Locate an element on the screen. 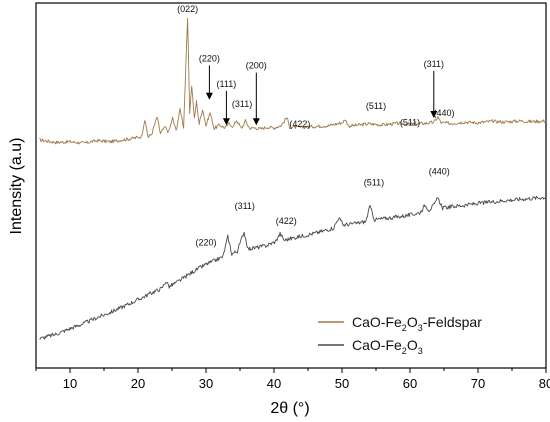  peak-label: (111) is located at coordinates (227, 84).